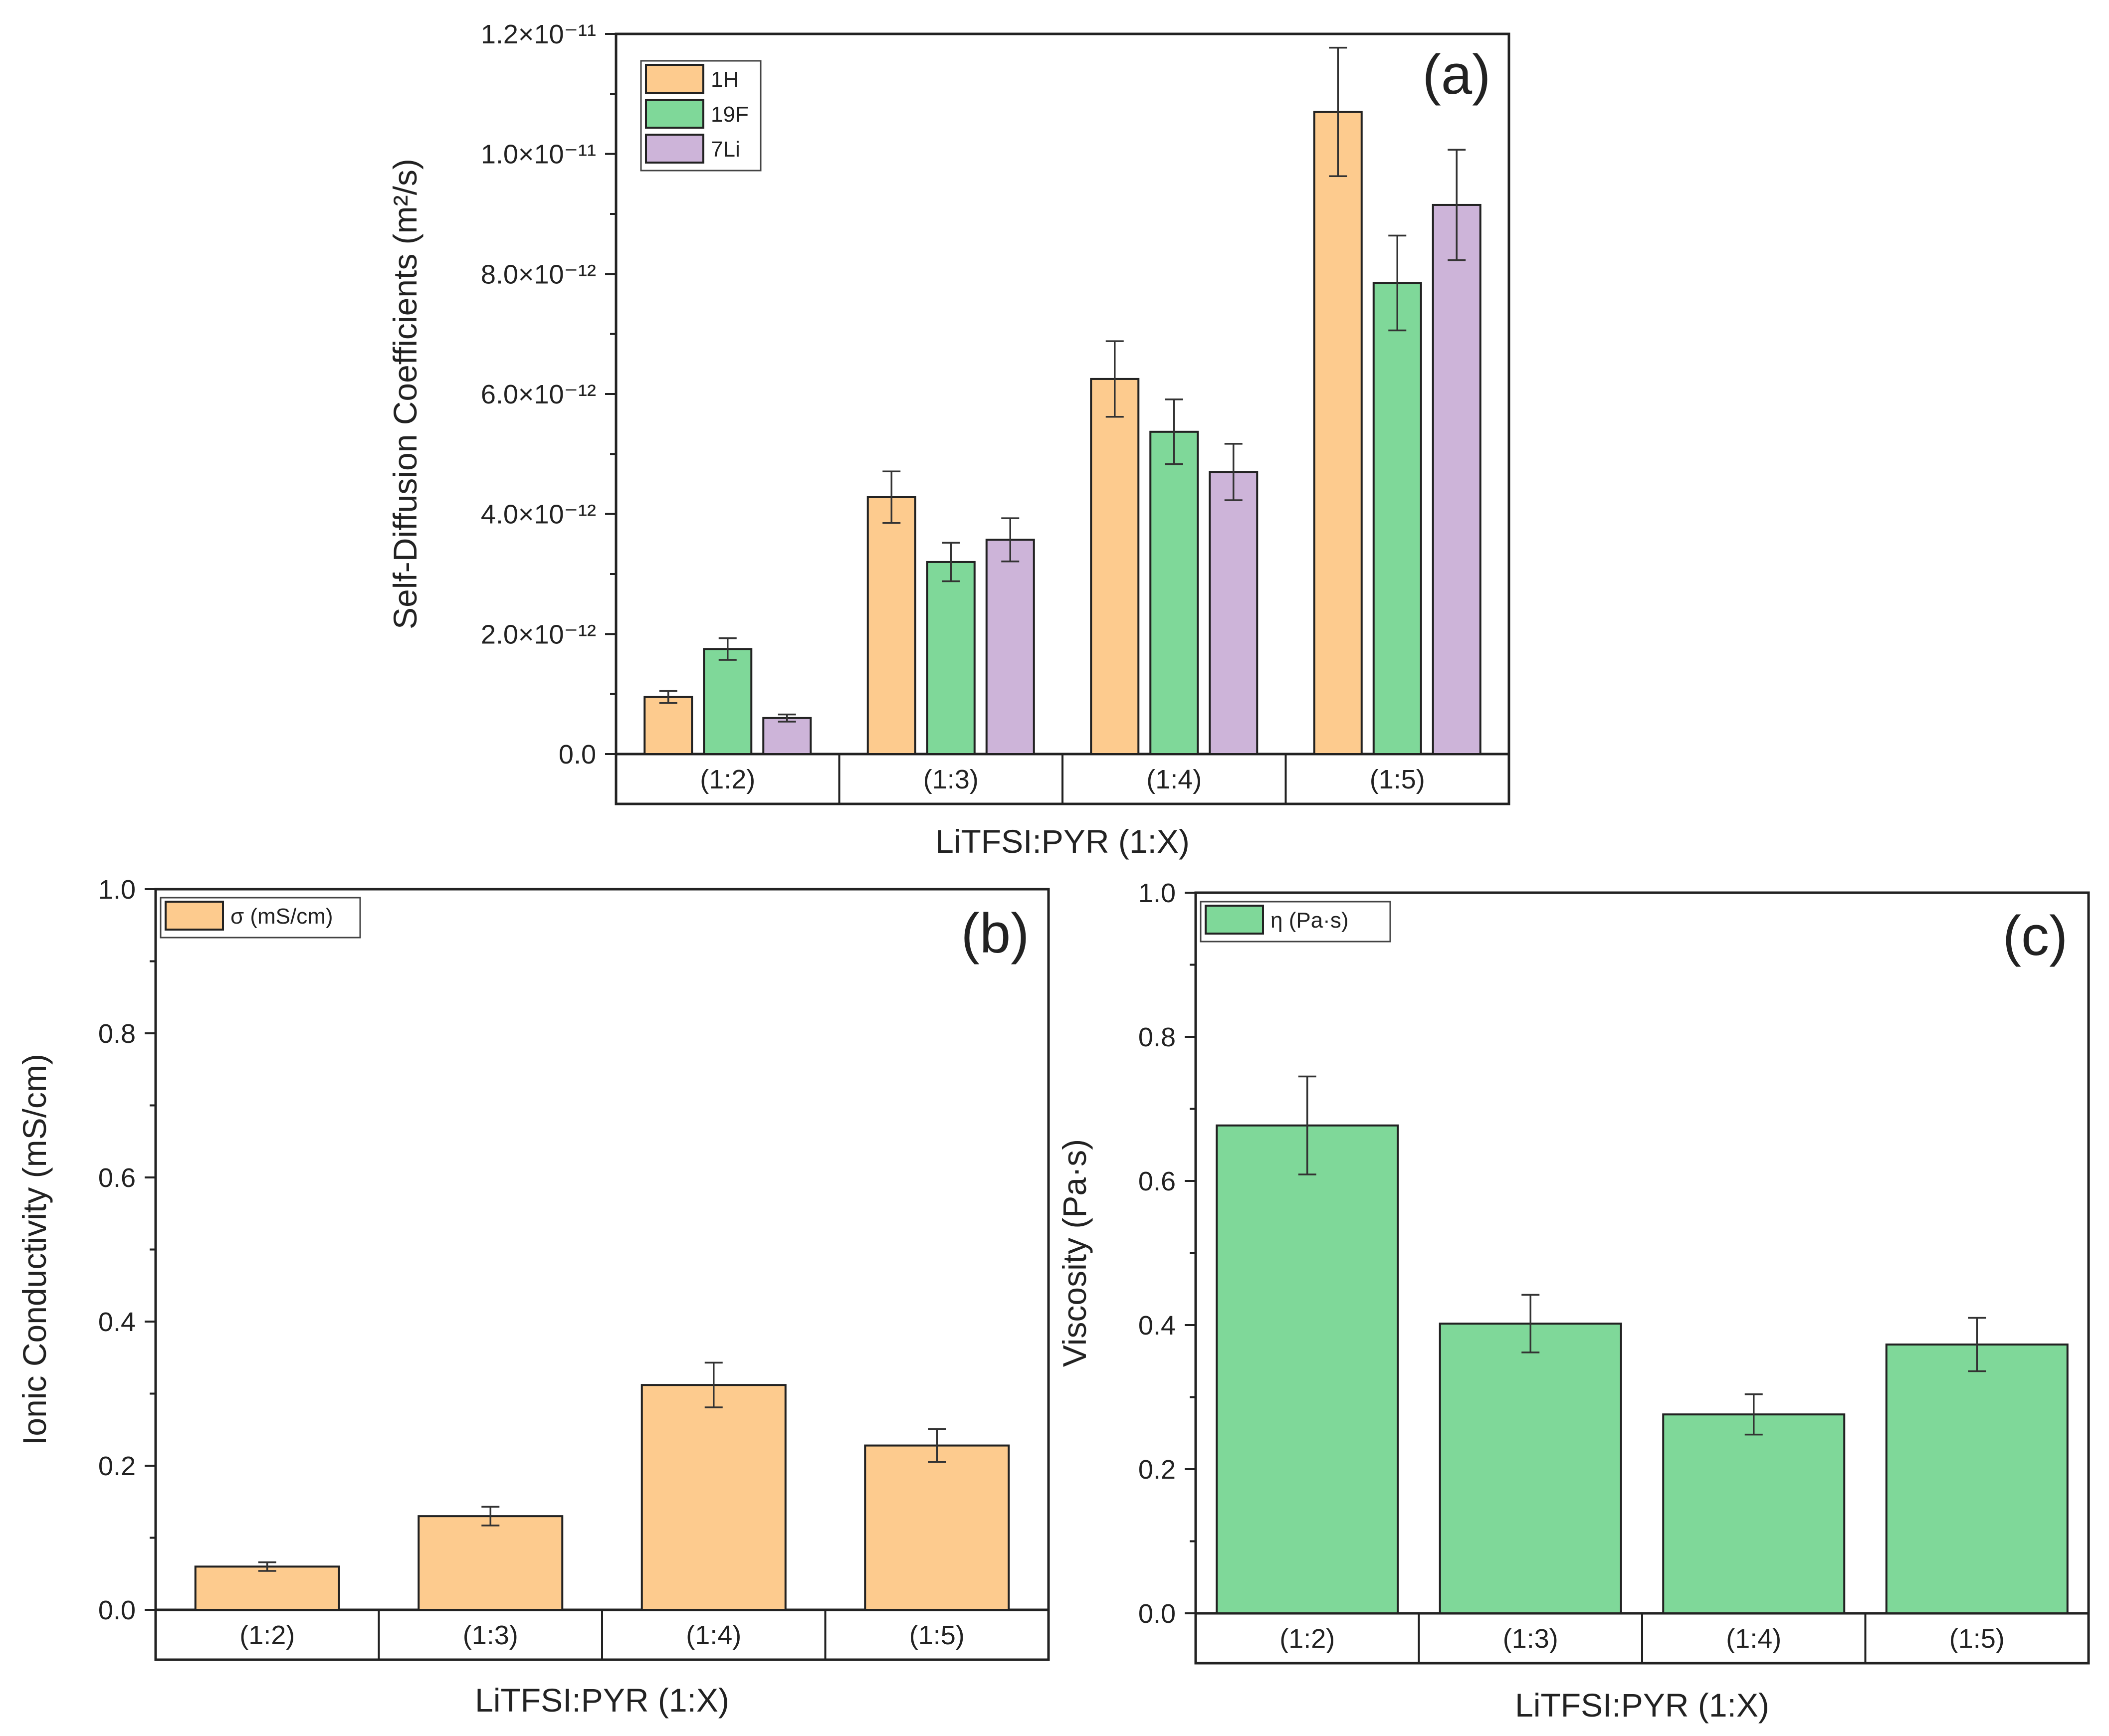 The height and width of the screenshot is (1736, 2109). Describe the element at coordinates (725, 149) in the screenshot. I see `legend-label: 7Li` at that location.